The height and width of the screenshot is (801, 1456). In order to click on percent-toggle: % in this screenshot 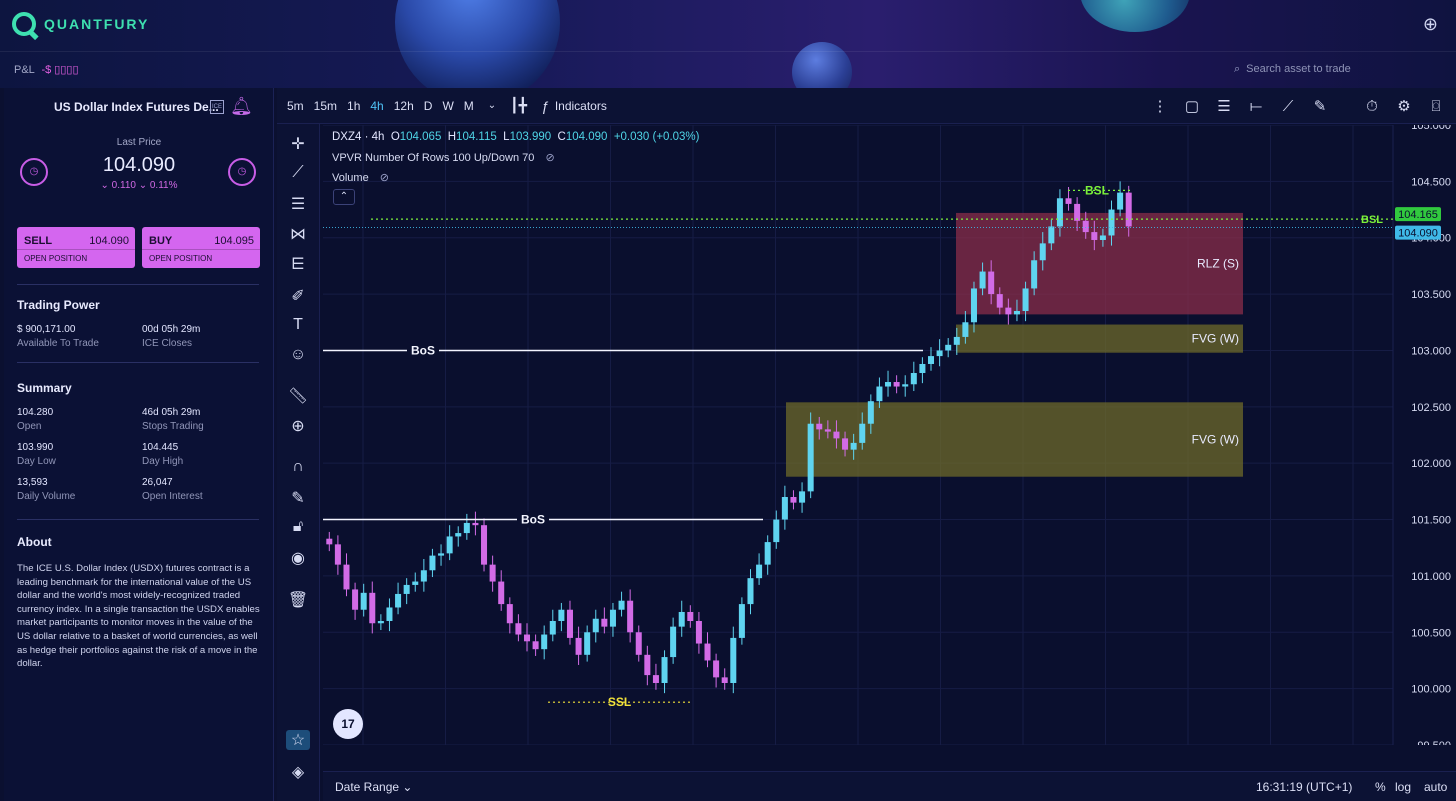, I will do `click(1380, 787)`.